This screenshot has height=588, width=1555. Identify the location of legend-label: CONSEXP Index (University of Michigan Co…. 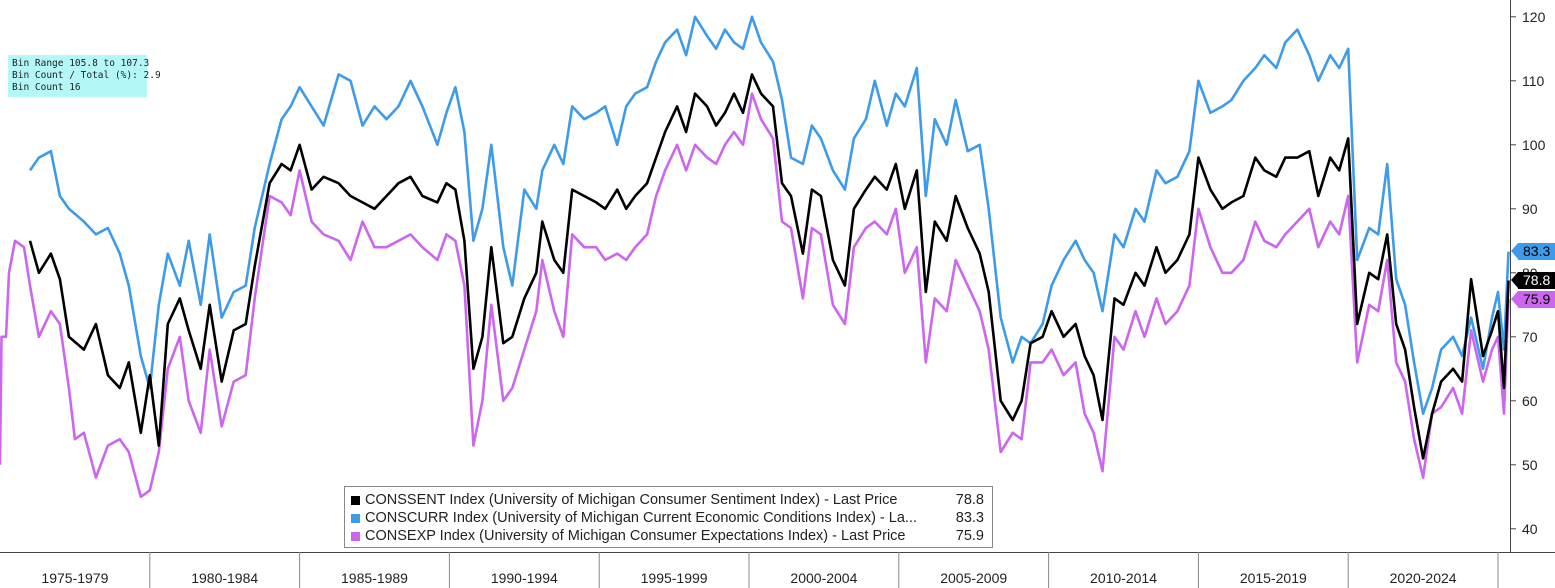
(635, 536).